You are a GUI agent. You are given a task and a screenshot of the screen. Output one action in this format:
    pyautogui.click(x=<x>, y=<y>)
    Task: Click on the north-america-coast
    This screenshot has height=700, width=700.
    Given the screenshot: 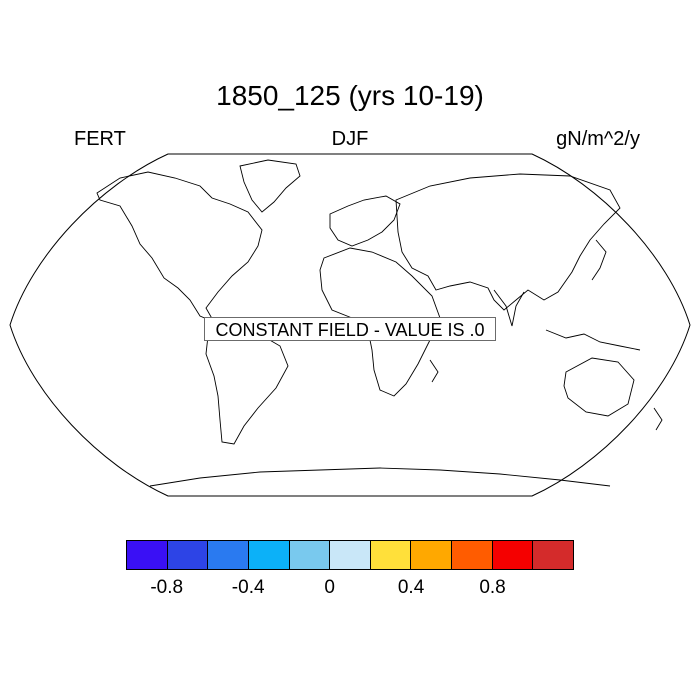 What is the action you would take?
    pyautogui.click(x=179, y=247)
    